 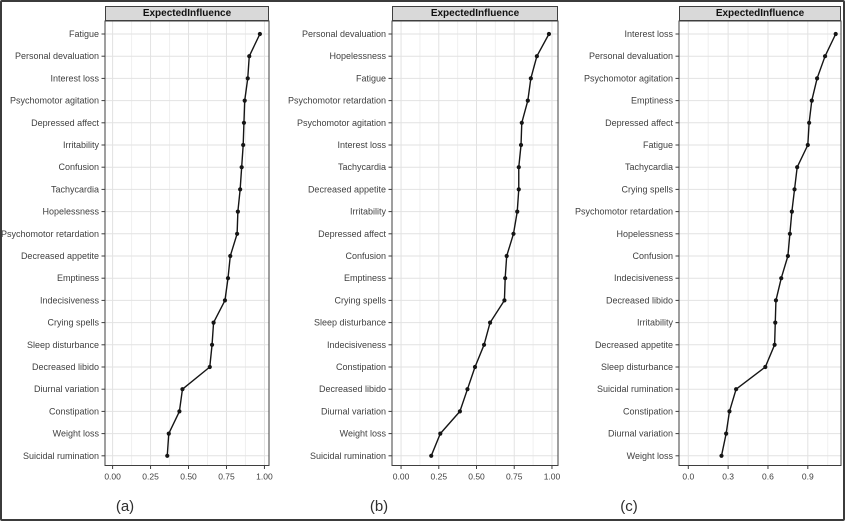 What do you see at coordinates (688, 477) in the screenshot?
I see `x-tick-label: 0.0` at bounding box center [688, 477].